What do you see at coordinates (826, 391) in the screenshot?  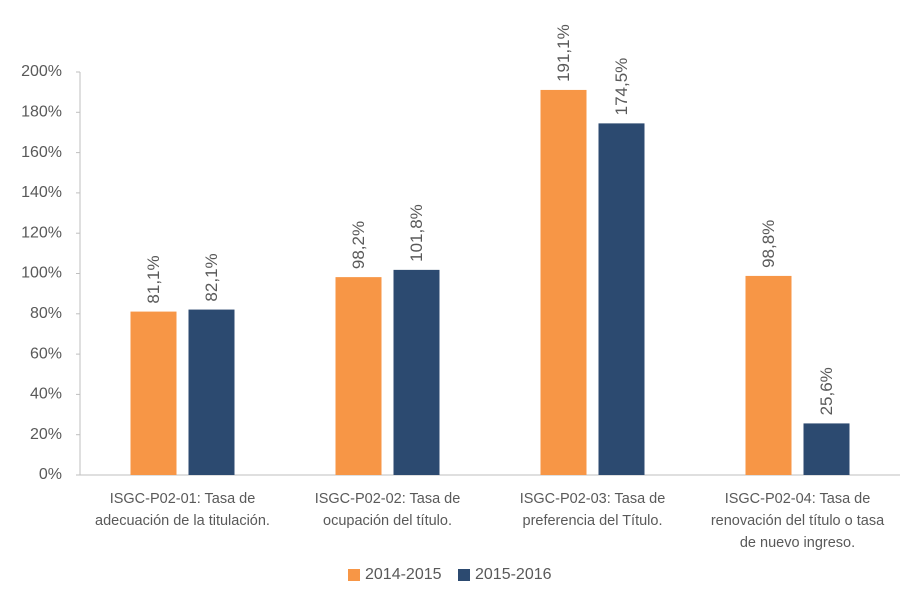 I see `value-label: 25,6%` at bounding box center [826, 391].